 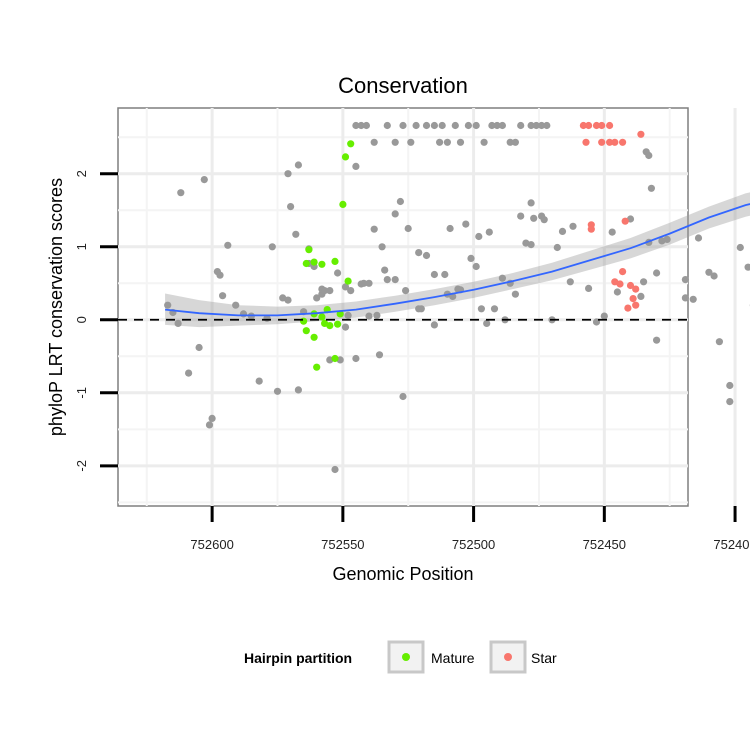 I want to click on x-tick-label: 752450, so click(x=604, y=544).